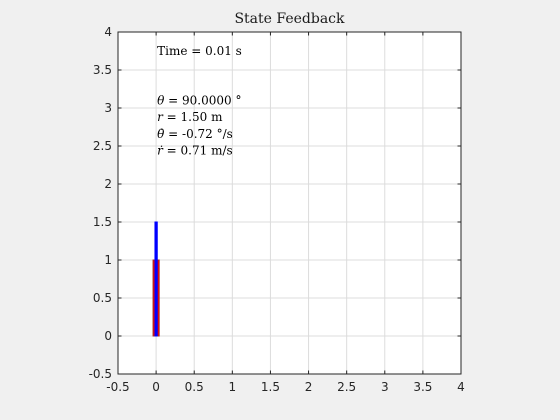 This screenshot has width=560, height=420. What do you see at coordinates (102, 146) in the screenshot?
I see `y-tick-label: 2.5` at bounding box center [102, 146].